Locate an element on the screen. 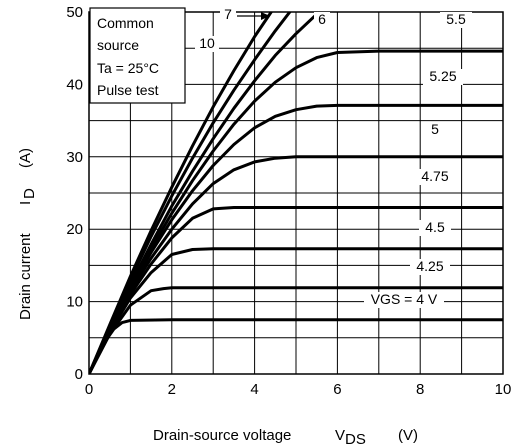 This screenshot has width=512, height=446. curve-label: 4.5 is located at coordinates (435, 227).